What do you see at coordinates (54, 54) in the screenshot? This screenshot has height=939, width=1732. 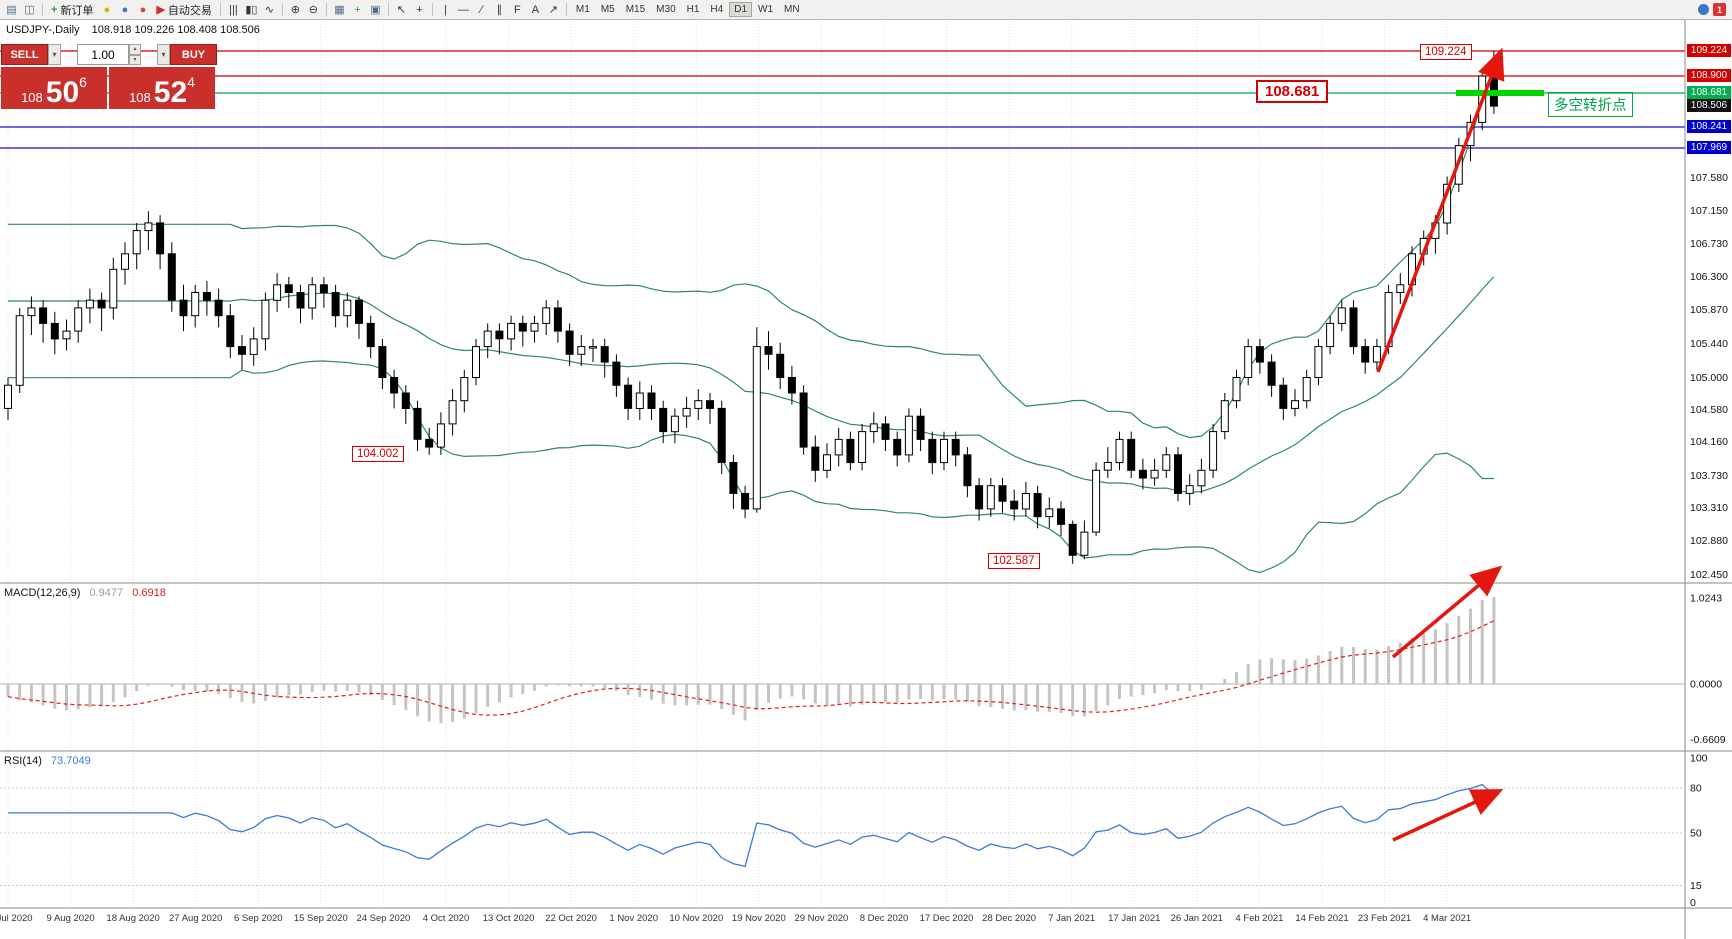 I see `sell-dropdown-icon: ▾` at bounding box center [54, 54].